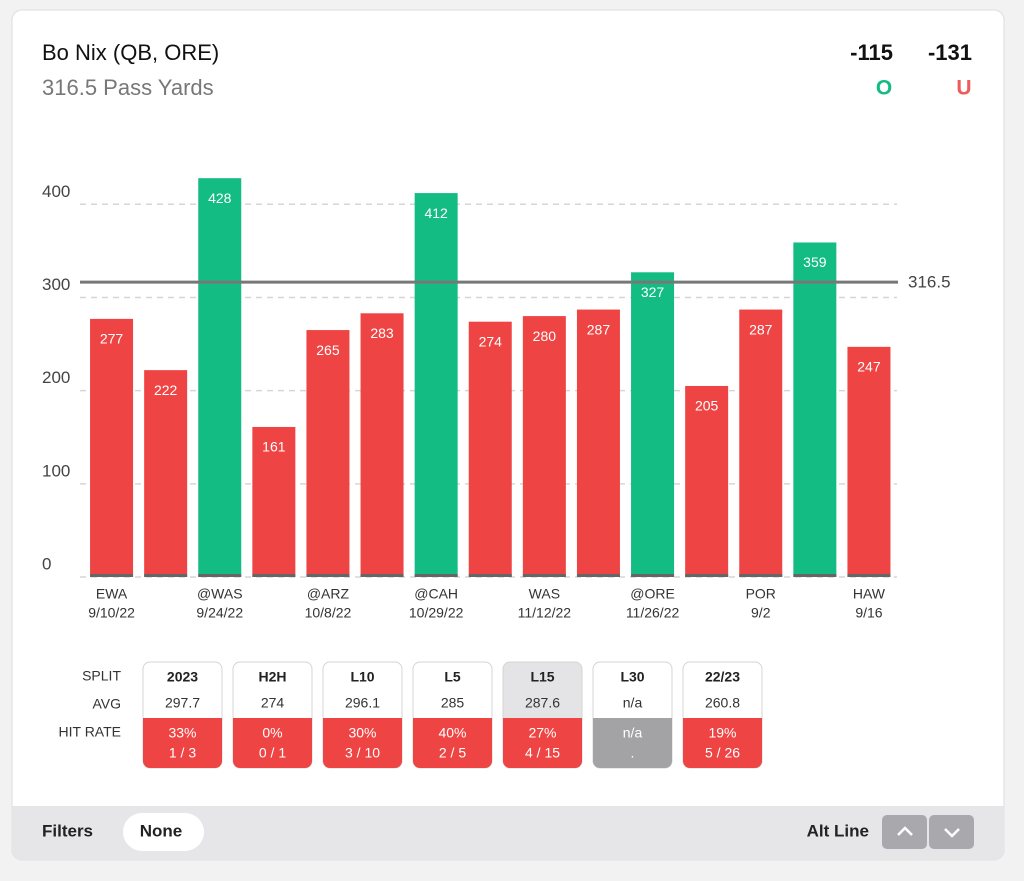 The image size is (1024, 881). I want to click on under-label: U, so click(963, 88).